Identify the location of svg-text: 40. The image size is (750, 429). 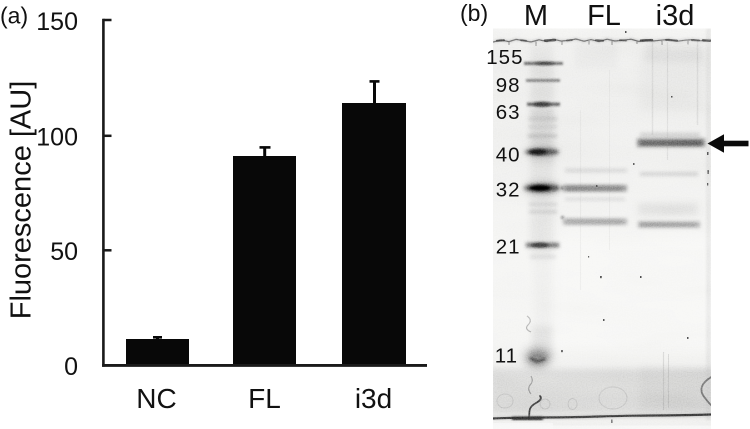
(508, 155).